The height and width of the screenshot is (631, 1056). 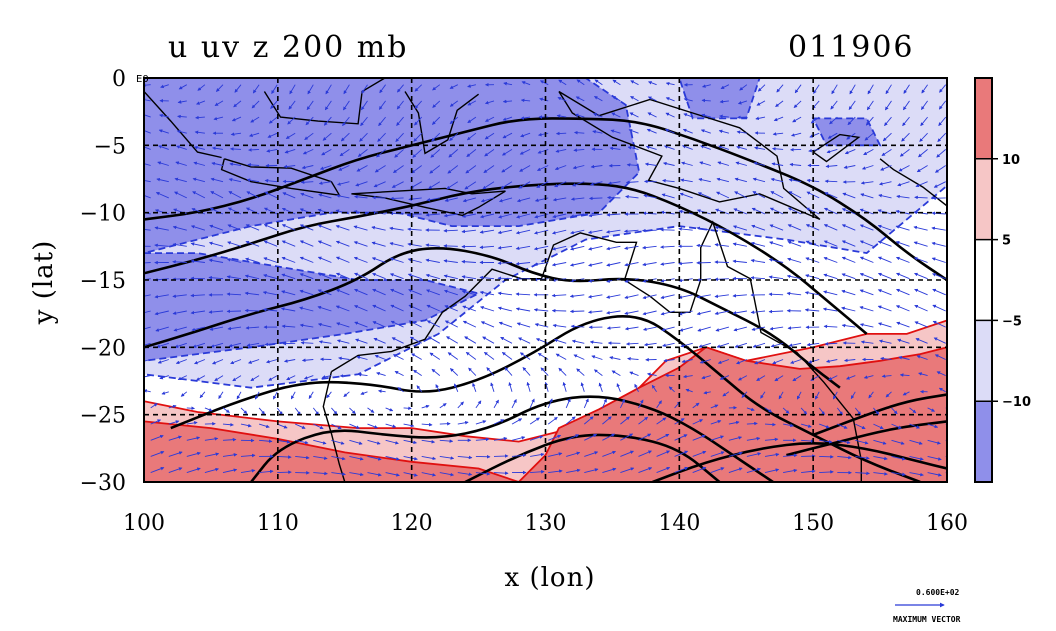 I want to click on x-tick-label: 130, so click(x=546, y=523).